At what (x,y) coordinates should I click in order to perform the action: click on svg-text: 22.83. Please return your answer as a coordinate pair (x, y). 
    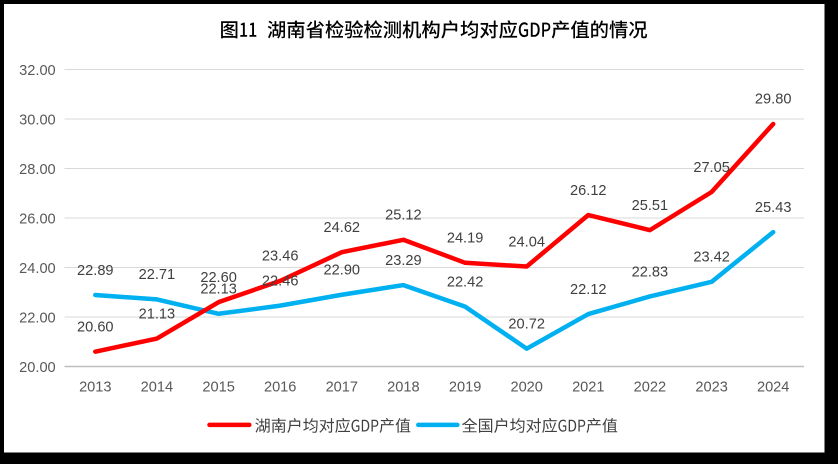
    Looking at the image, I should click on (650, 272).